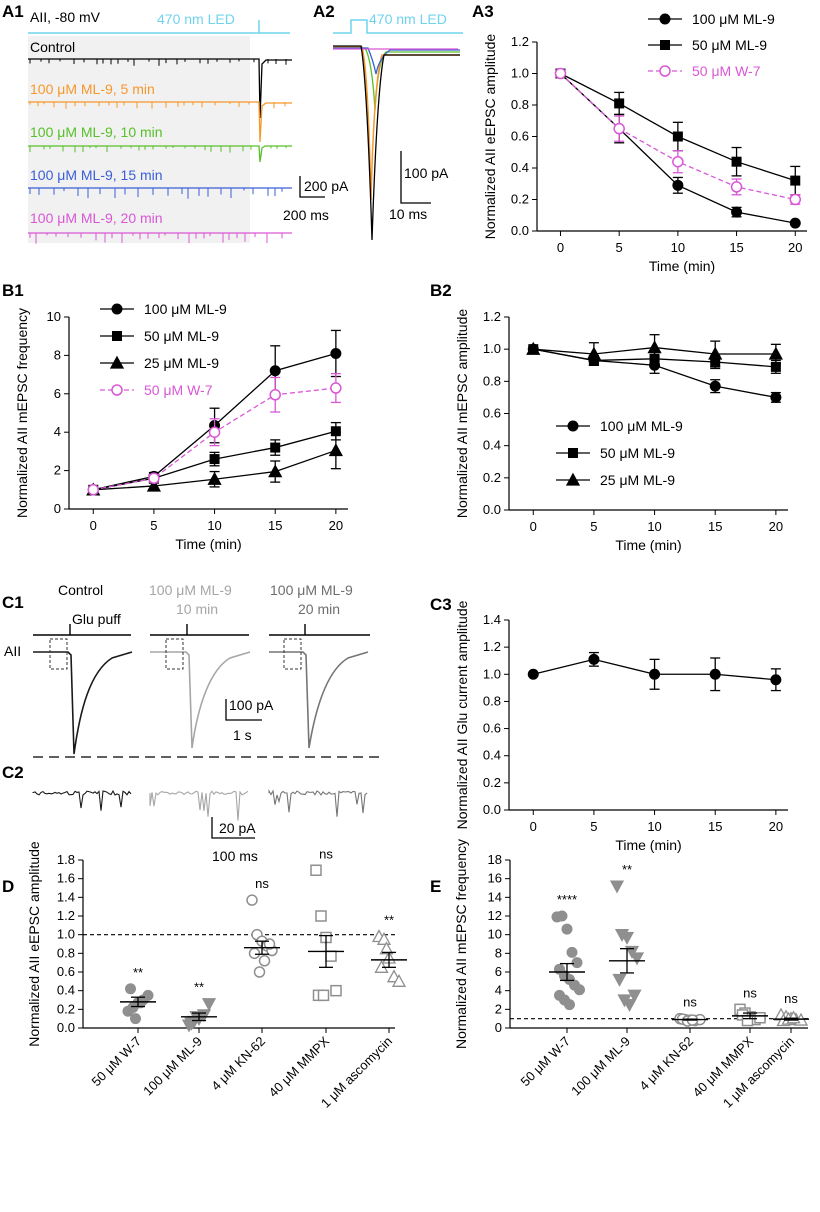 The width and height of the screenshot is (820, 1212). Describe the element at coordinates (185, 309) in the screenshot. I see `legend-label: 100 μM ML-9` at that location.